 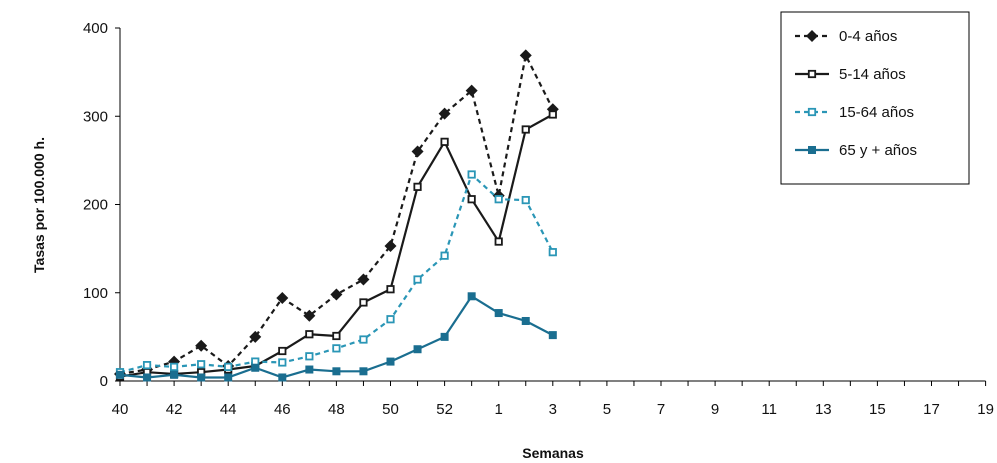 What do you see at coordinates (553, 409) in the screenshot?
I see `x-tick-label: 3` at bounding box center [553, 409].